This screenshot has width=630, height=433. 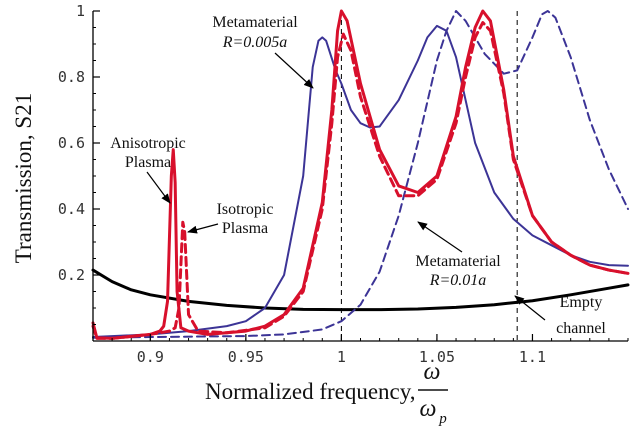 I want to click on annotation-anisotropic-arrow, so click(x=158, y=187).